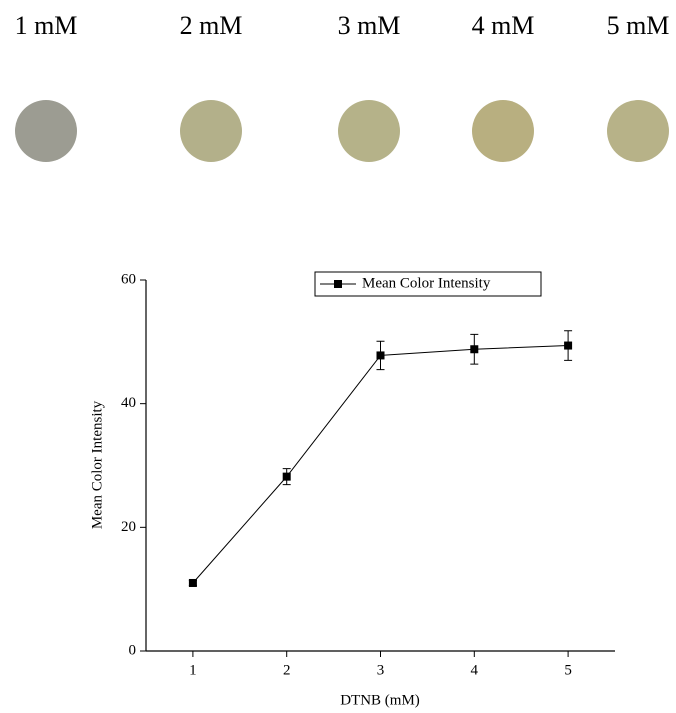 Image resolution: width=676 pixels, height=713 pixels. Describe the element at coordinates (381, 670) in the screenshot. I see `x-tick-label: 3` at that location.